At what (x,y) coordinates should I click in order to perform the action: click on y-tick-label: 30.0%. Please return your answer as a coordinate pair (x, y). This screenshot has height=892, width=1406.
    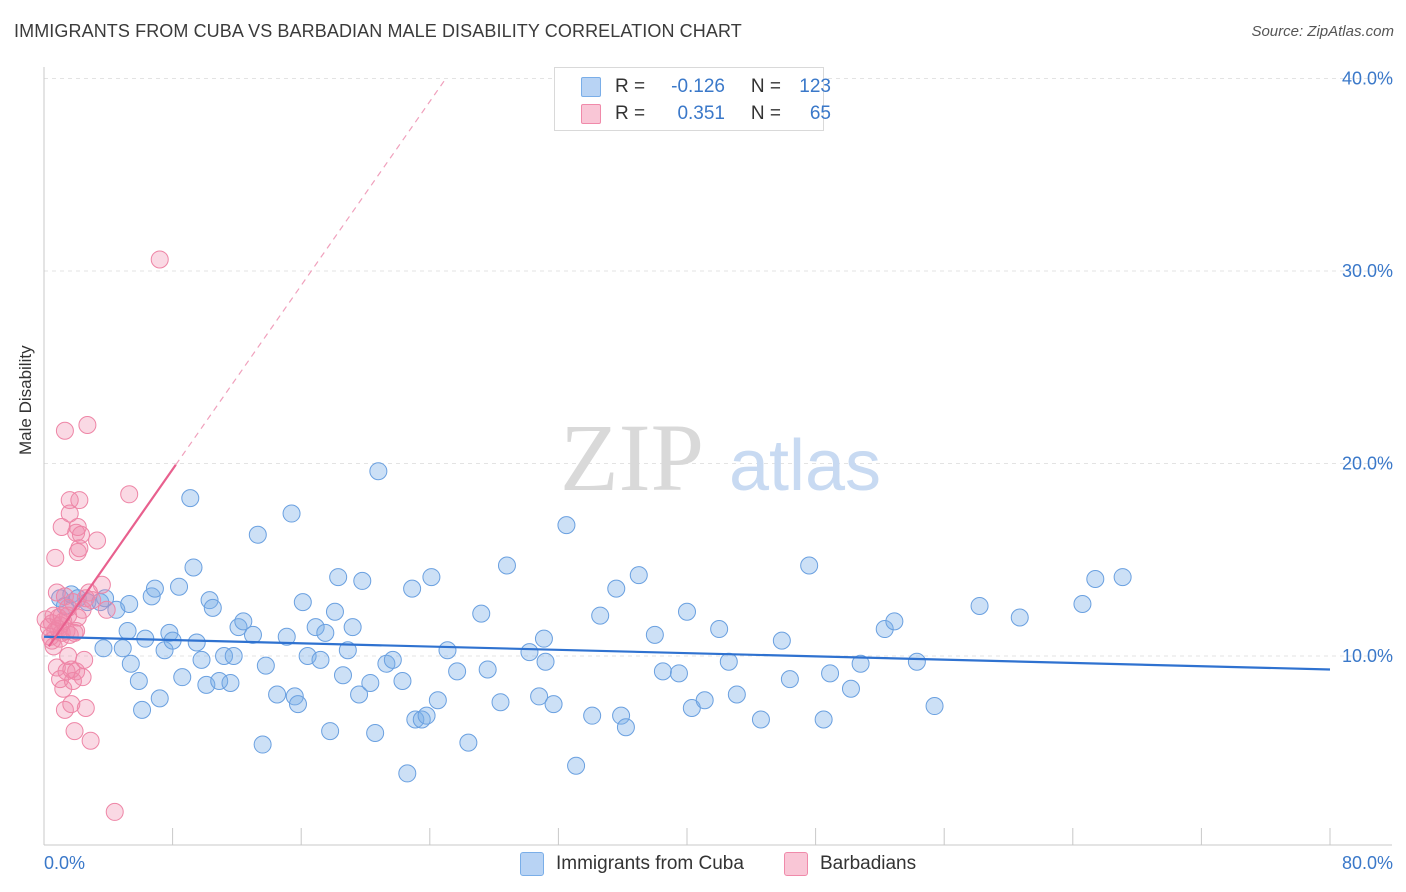
    Looking at the image, I should click on (1367, 271).